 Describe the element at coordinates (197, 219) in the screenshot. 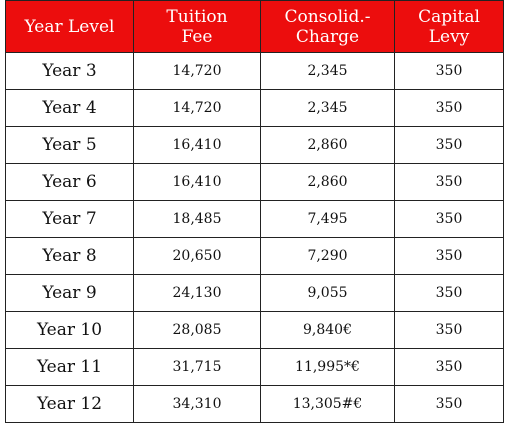

I see `tuition-fee-cell: 18,485` at that location.